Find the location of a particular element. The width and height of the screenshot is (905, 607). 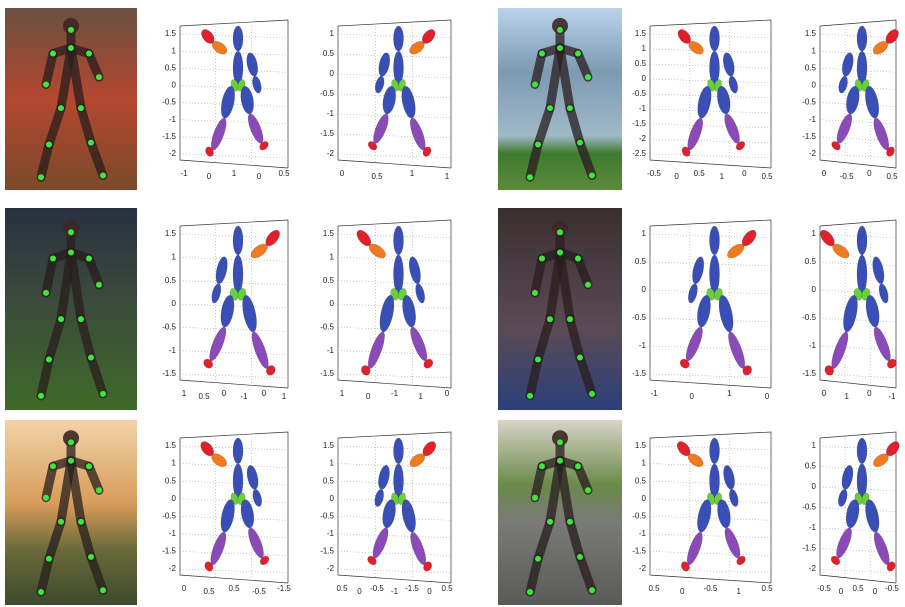

plot-box is located at coordinates (710, 94).